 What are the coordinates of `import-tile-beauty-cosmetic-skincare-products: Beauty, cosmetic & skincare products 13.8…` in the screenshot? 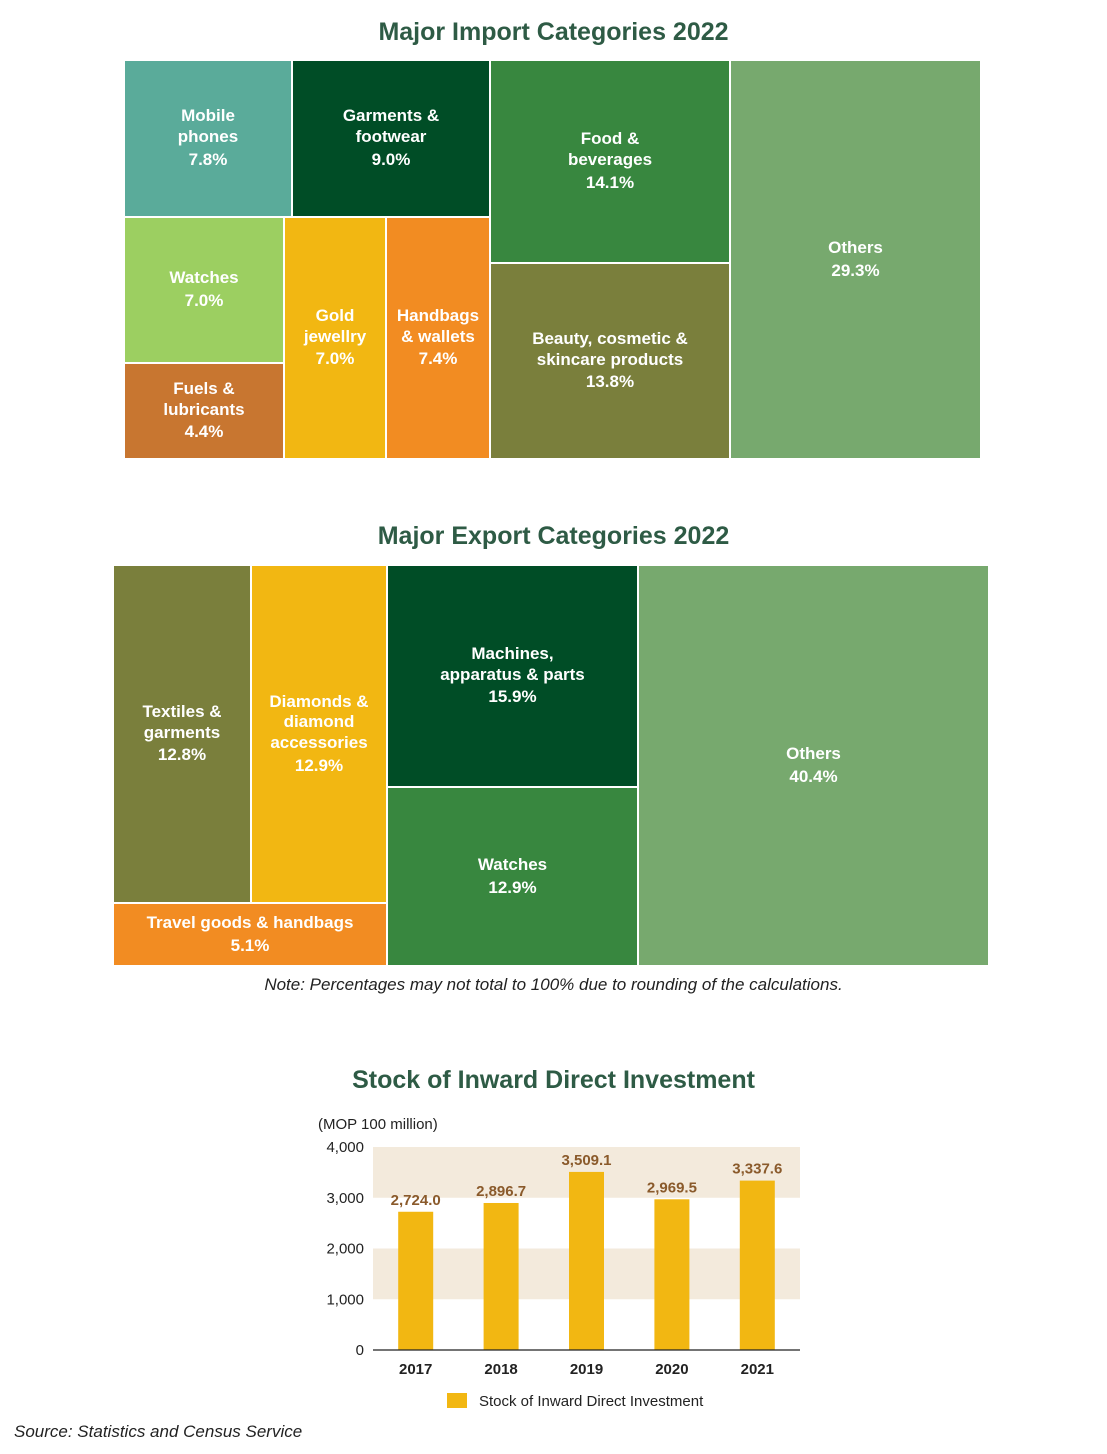 It's located at (611, 362).